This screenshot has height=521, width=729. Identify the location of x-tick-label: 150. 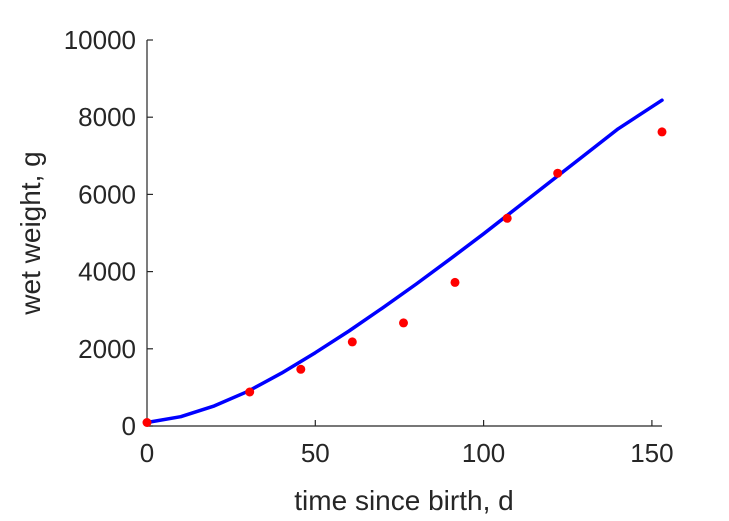
(651, 453).